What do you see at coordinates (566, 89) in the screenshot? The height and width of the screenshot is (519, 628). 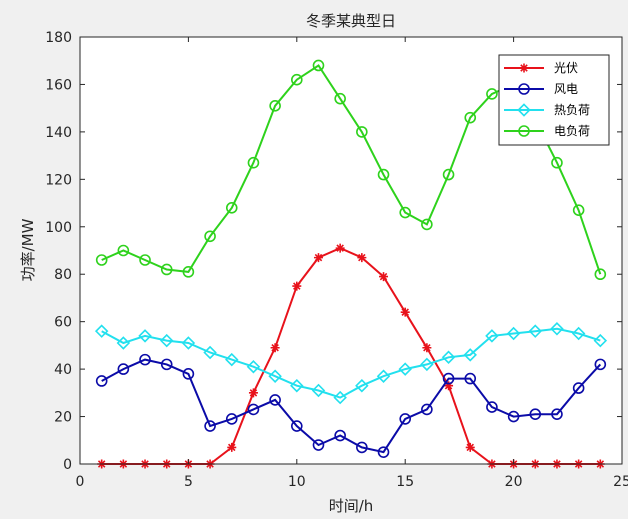 I see `legend-label: 风电` at bounding box center [566, 89].